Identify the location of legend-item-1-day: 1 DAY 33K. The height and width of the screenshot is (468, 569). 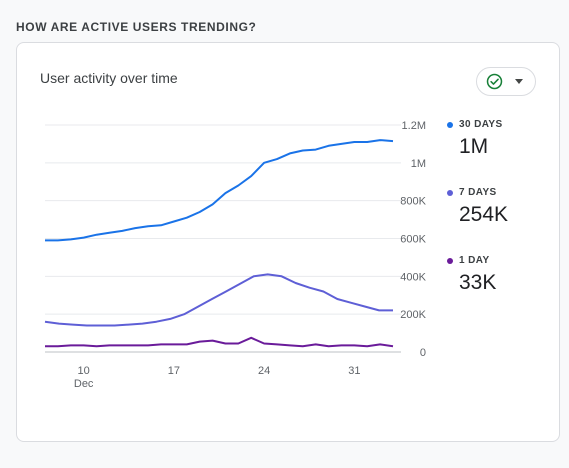
(471, 275).